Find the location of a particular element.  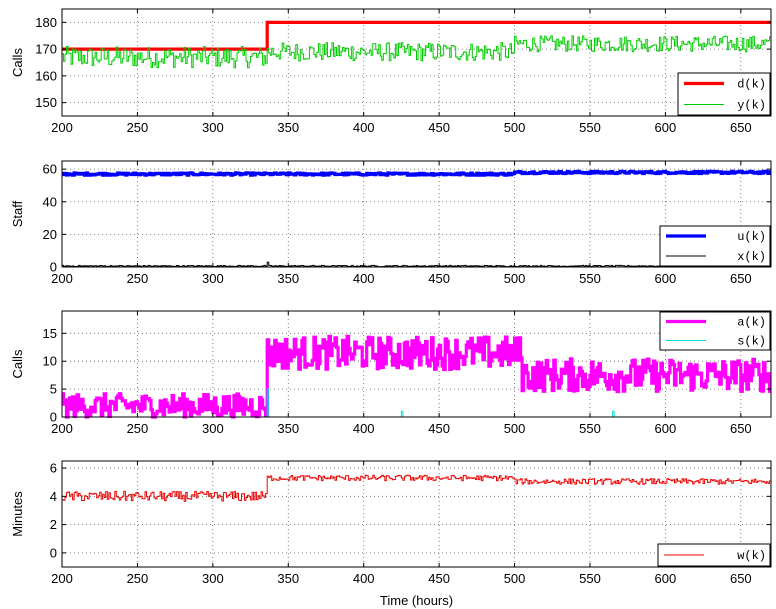

y-tick-label: 40 is located at coordinates (50, 201).